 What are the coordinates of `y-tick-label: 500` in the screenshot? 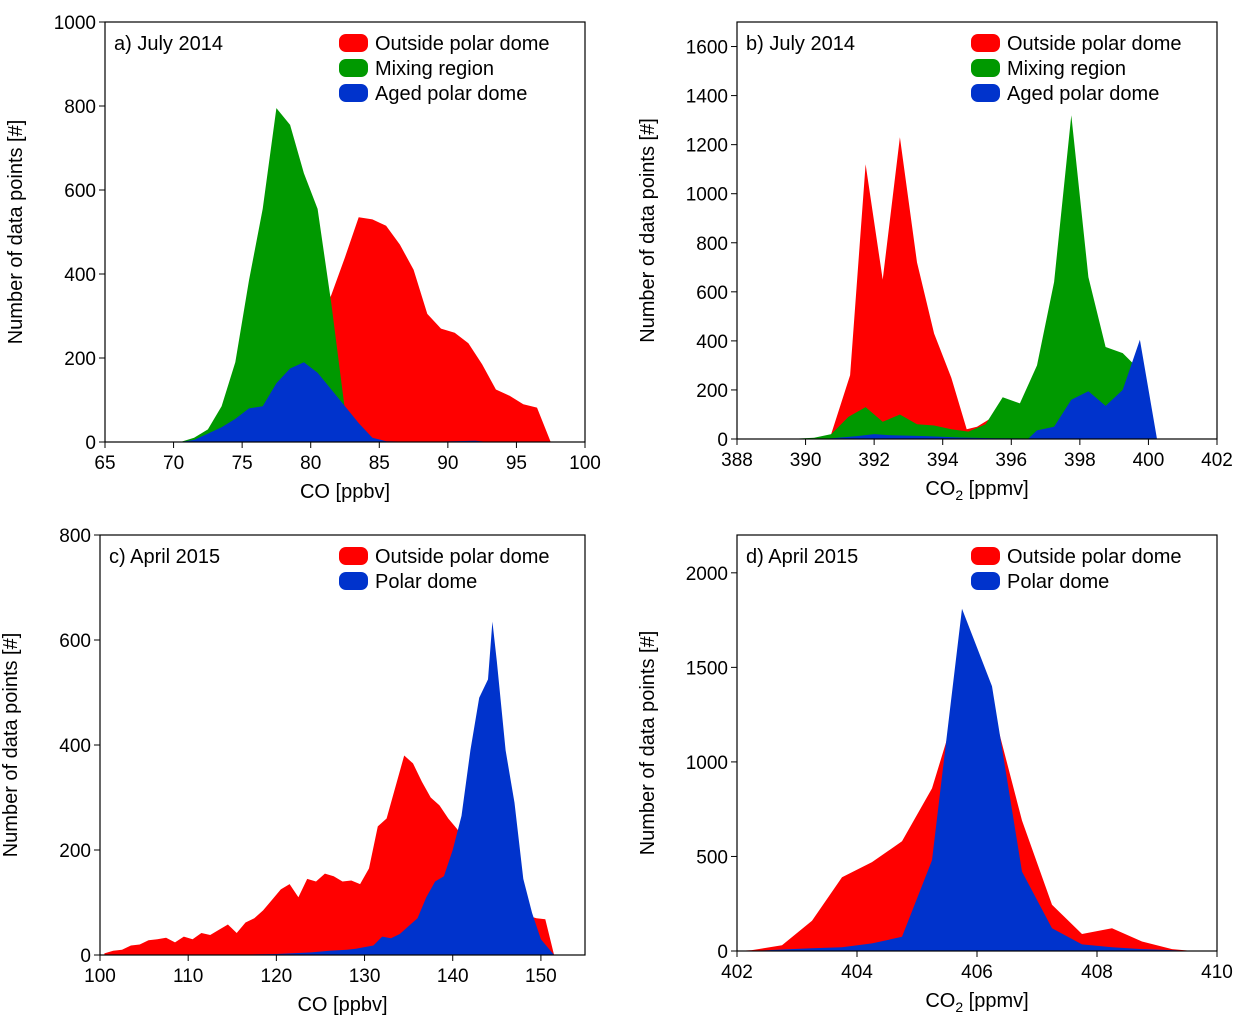 It's located at (712, 857).